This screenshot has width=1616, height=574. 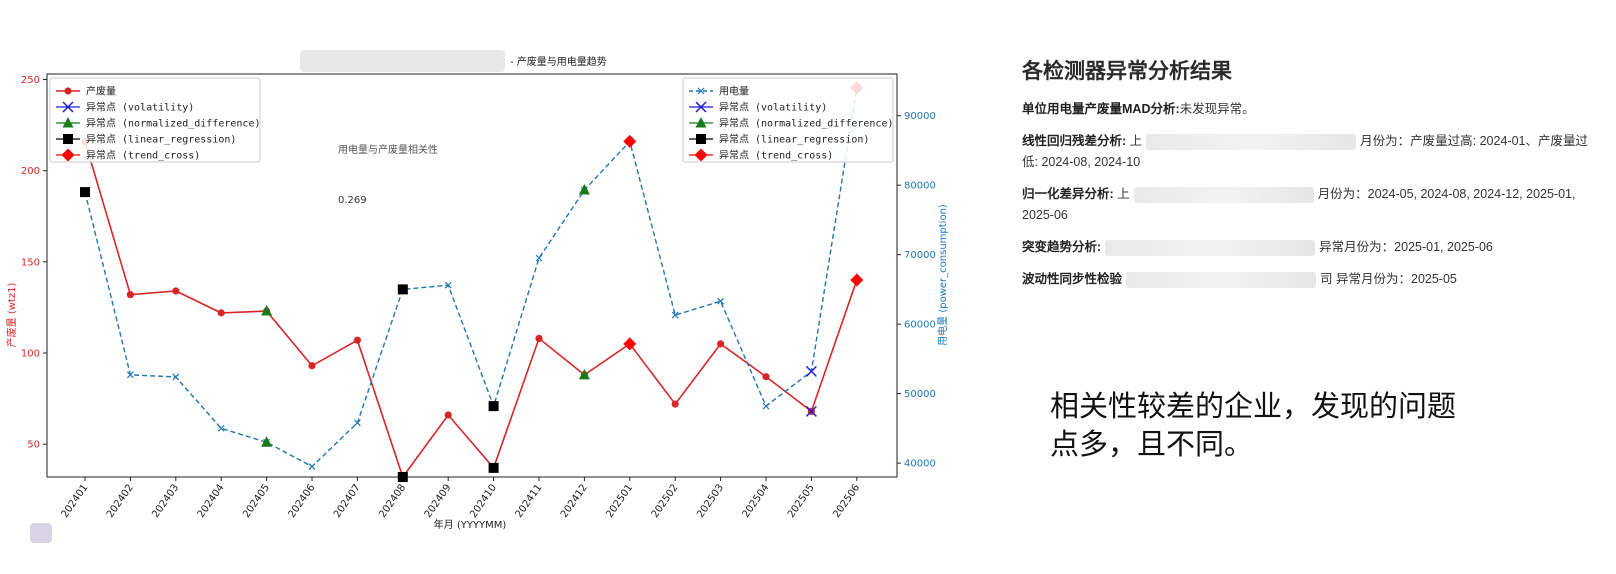 What do you see at coordinates (143, 155) in the screenshot?
I see `legend-left-entry: 异常点 (trend_cross)` at bounding box center [143, 155].